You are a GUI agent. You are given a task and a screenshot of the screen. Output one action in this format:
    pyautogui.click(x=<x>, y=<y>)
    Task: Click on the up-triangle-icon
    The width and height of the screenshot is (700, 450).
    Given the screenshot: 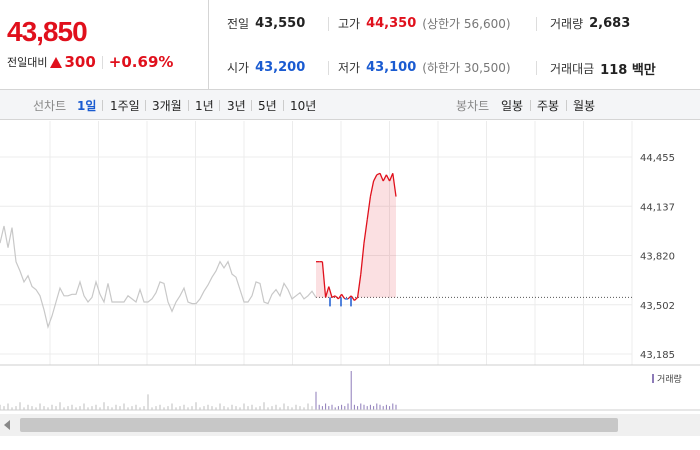 What is the action you would take?
    pyautogui.click(x=56, y=62)
    